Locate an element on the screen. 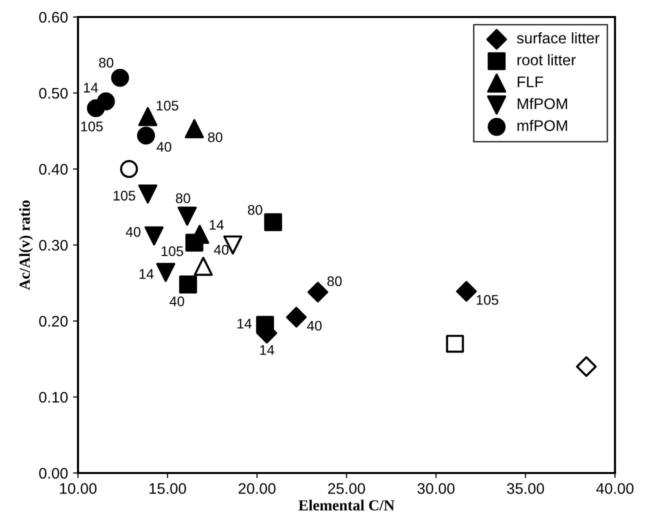 This screenshot has height=527, width=645. y-axis-title: Ac/Al(v) ratio is located at coordinates (26, 245).